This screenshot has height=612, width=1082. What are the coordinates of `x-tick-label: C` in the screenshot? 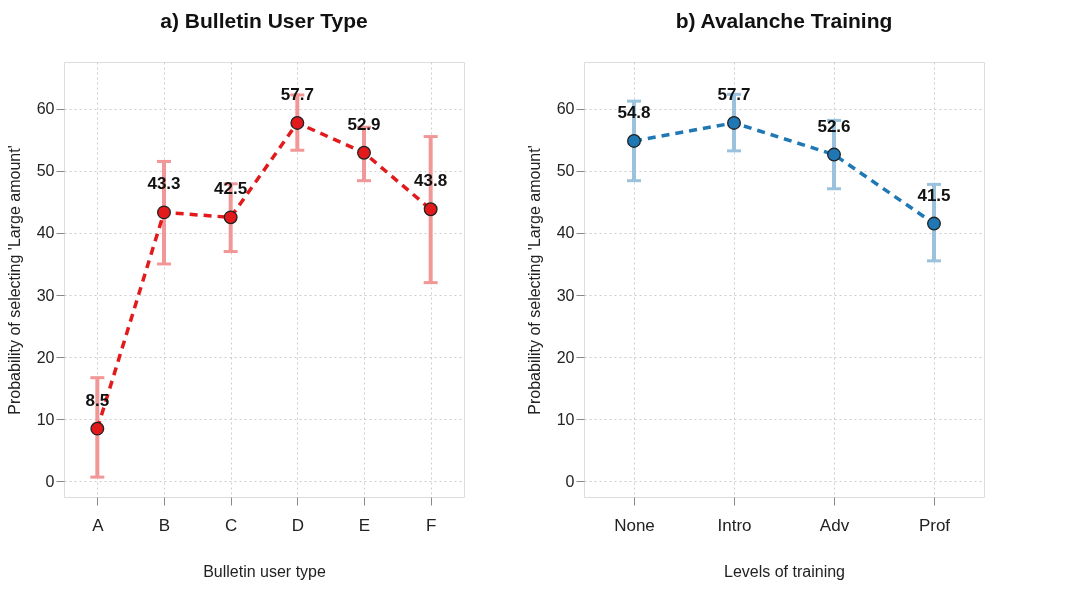 It's located at (231, 525).